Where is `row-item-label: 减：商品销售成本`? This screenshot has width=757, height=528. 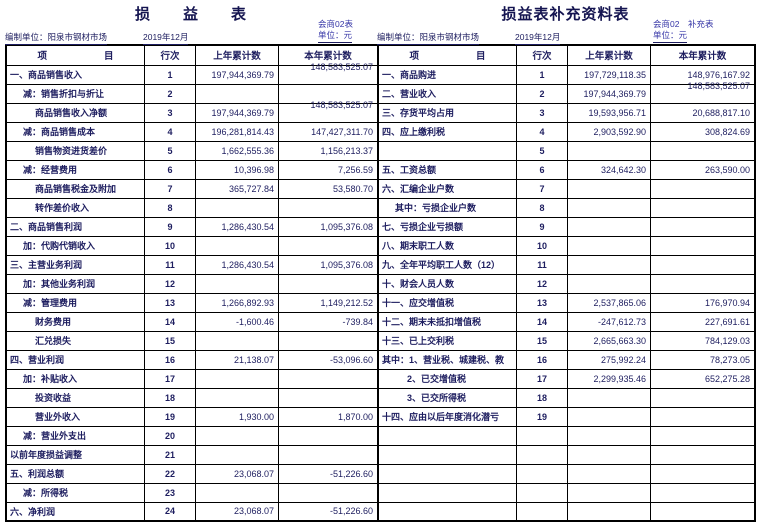
row-item-label: 减：商品销售成本 is located at coordinates (75, 131).